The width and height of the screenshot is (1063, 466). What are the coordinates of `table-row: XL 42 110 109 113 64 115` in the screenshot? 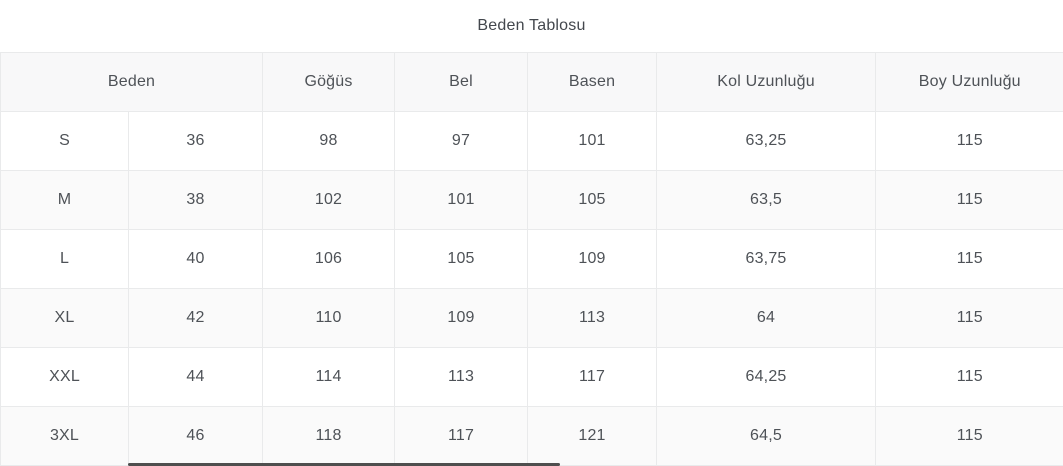 It's located at (531, 318).